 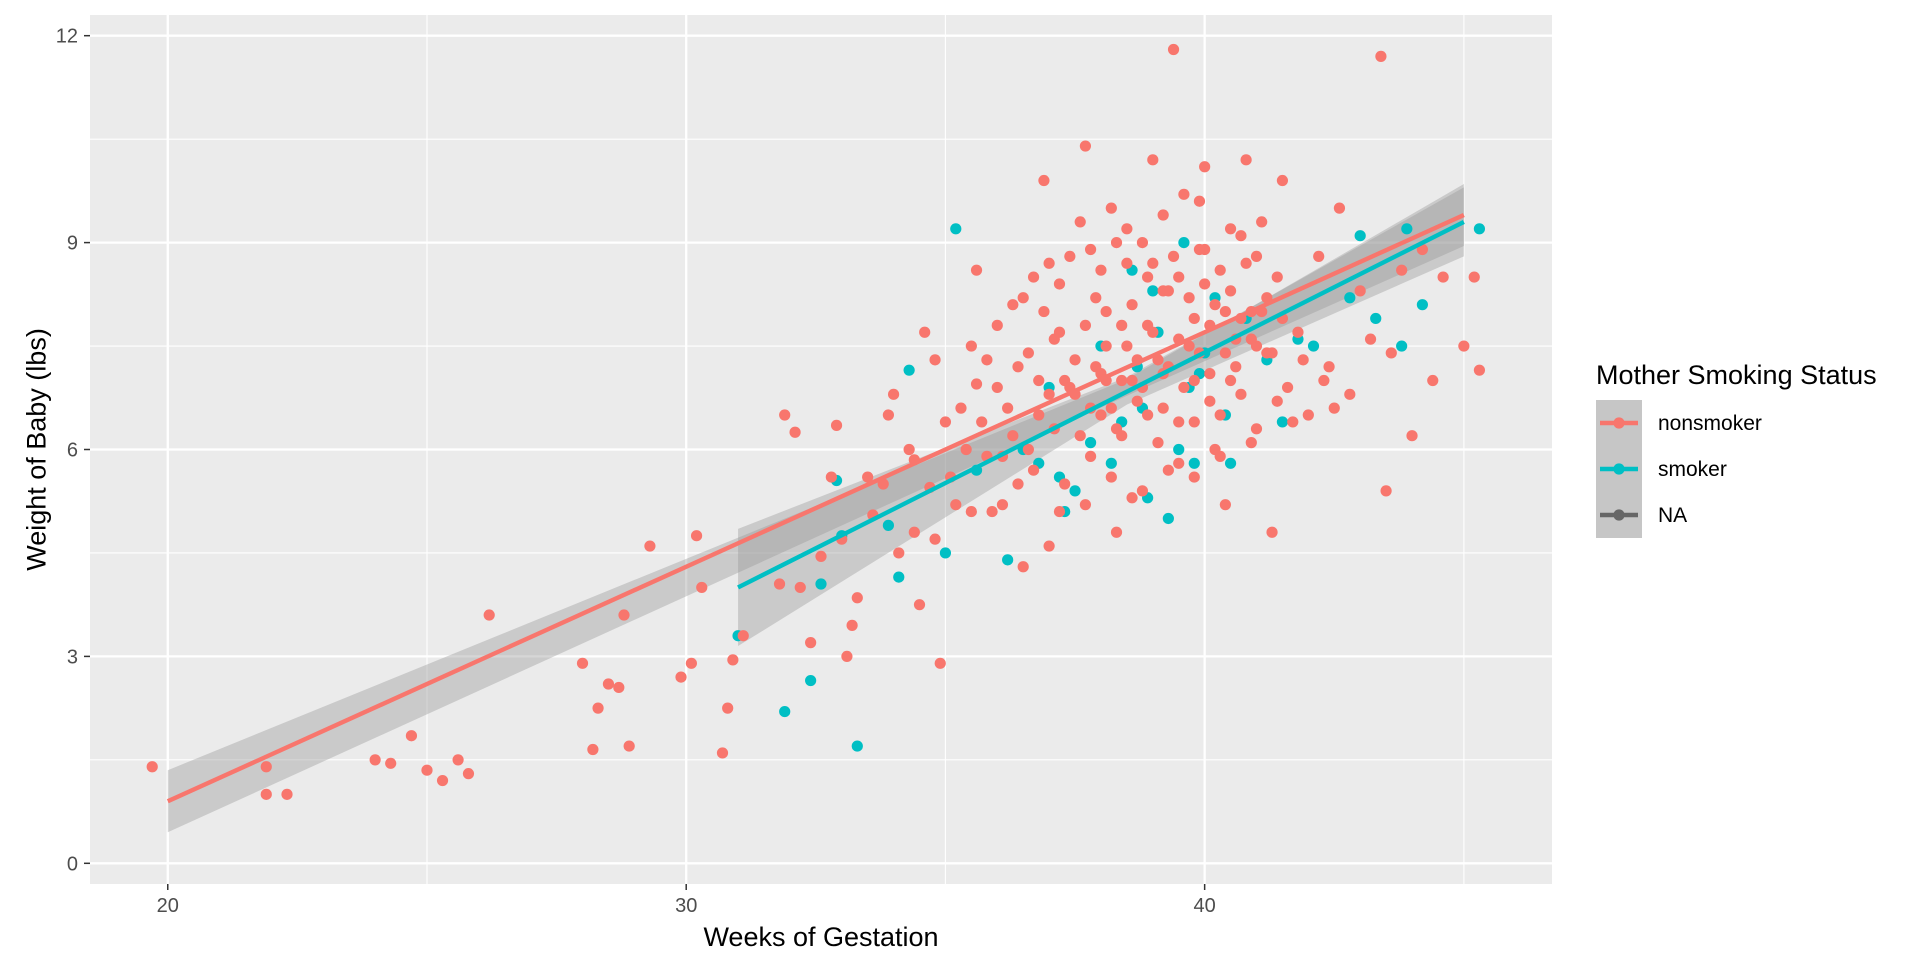 I want to click on y-axis-ticks: 0 3 6 9 12, so click(x=73, y=450).